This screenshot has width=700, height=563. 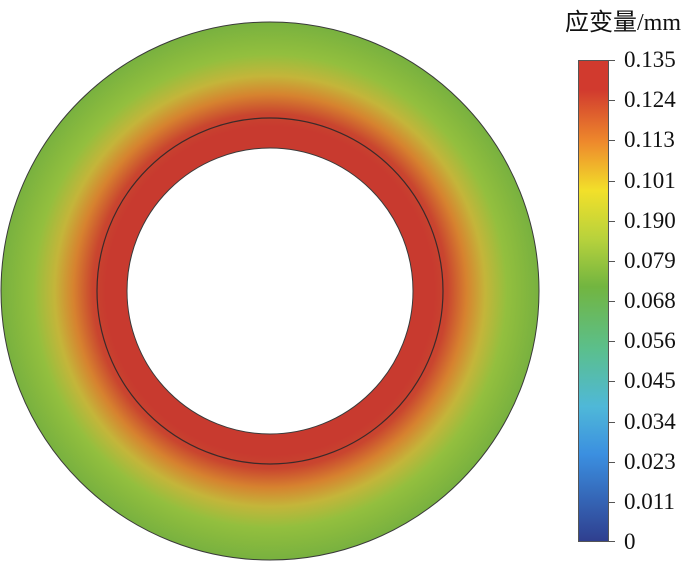 I want to click on legend-colorbar, so click(x=593, y=301).